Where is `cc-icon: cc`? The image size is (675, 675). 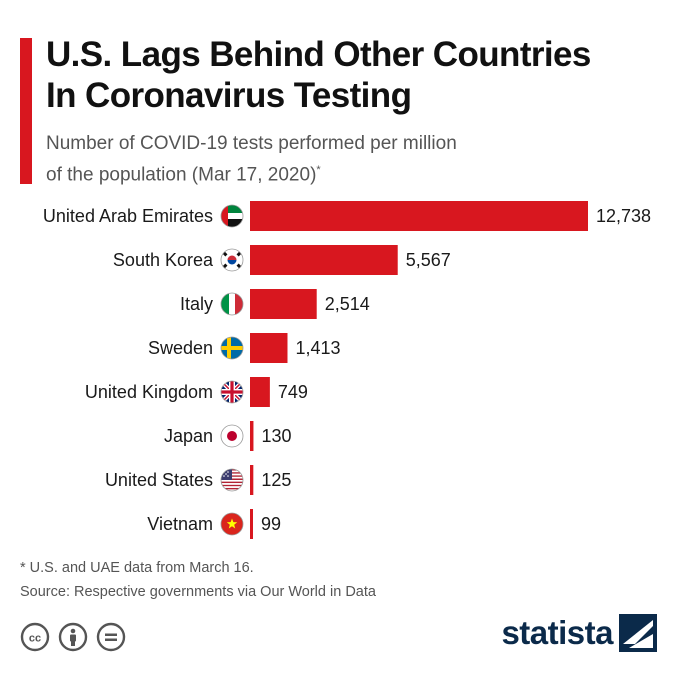 cc-icon: cc is located at coordinates (35, 637).